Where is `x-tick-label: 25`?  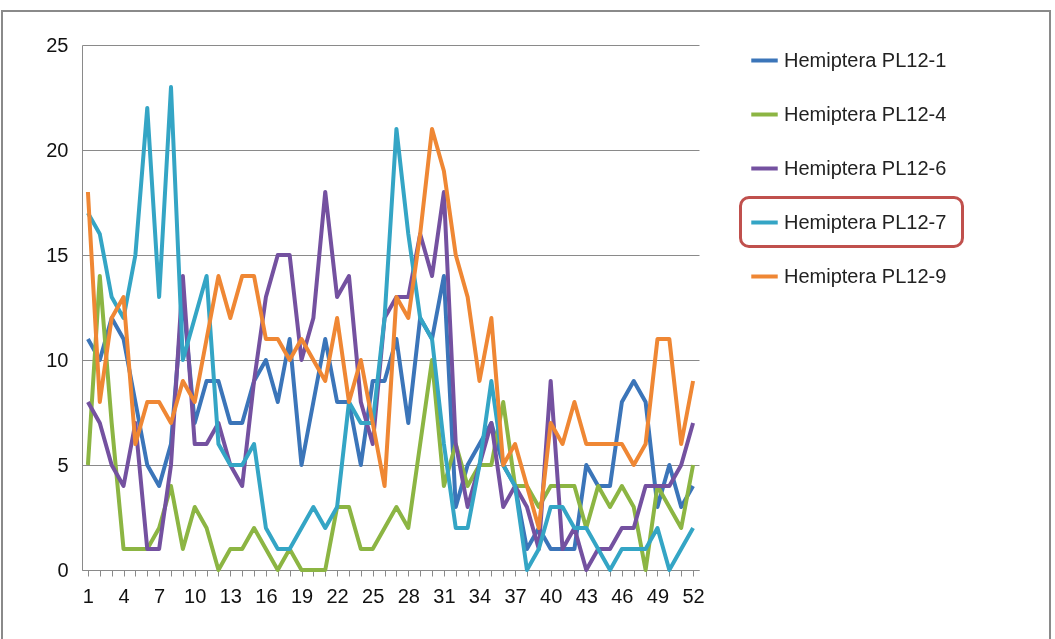 x-tick-label: 25 is located at coordinates (373, 595).